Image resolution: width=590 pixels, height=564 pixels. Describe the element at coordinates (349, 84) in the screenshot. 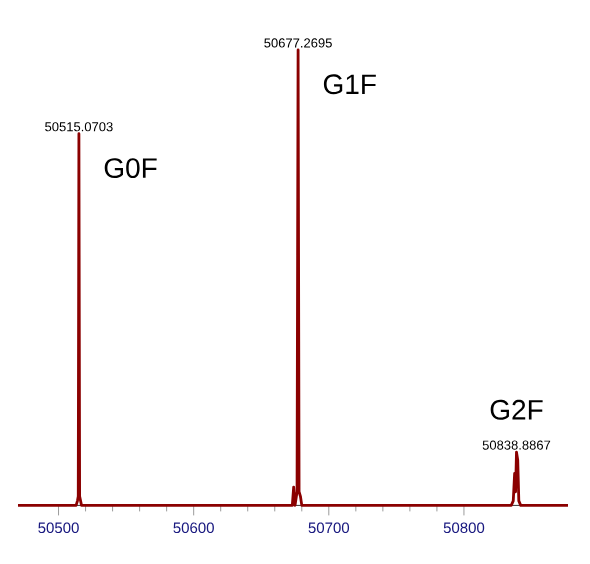

I see `annotation: G1F` at that location.